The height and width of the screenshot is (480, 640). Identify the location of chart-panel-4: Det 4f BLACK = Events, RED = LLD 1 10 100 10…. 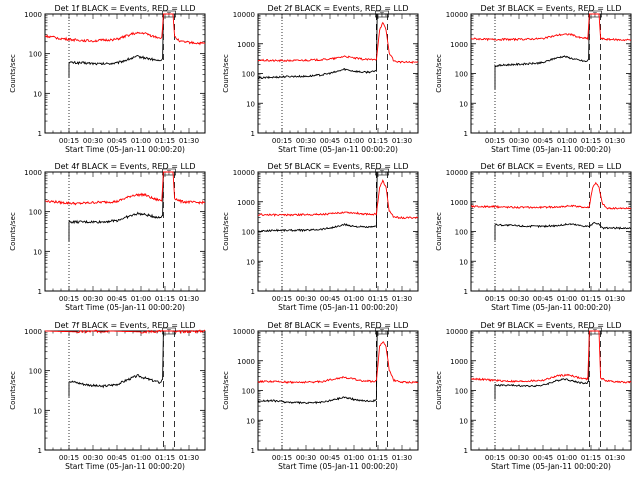
(107, 237).